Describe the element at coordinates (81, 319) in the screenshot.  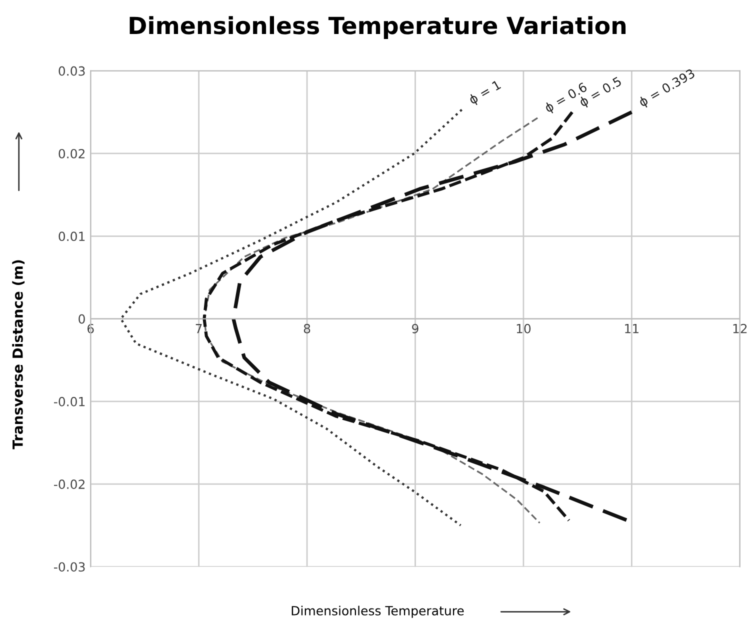
I see `y-tick-label: 0` at that location.